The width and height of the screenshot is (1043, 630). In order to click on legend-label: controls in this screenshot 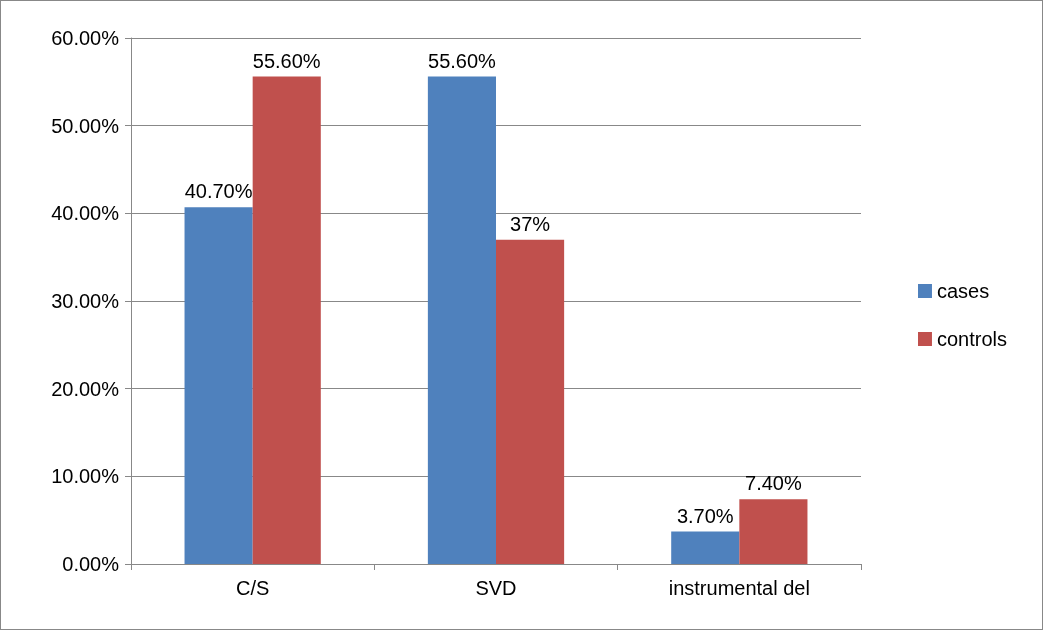, I will do `click(971, 339)`.